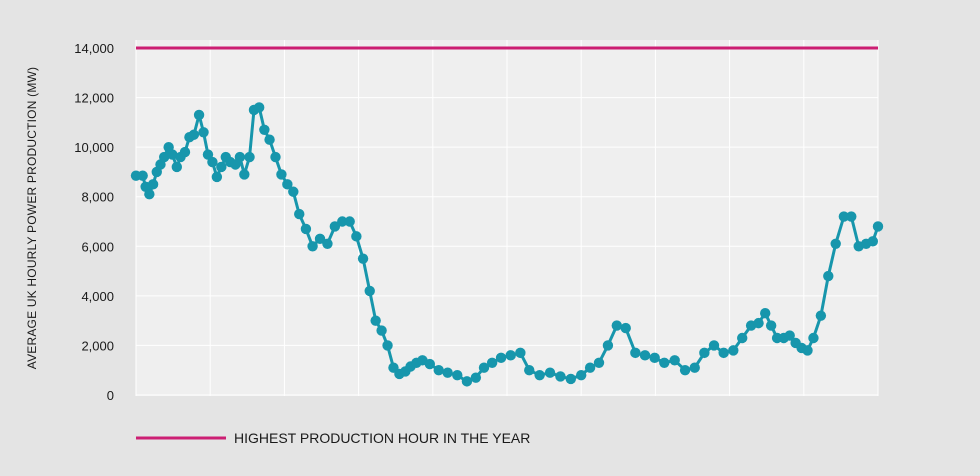  Describe the element at coordinates (97, 296) in the screenshot. I see `y-tick-label: 4,000` at that location.